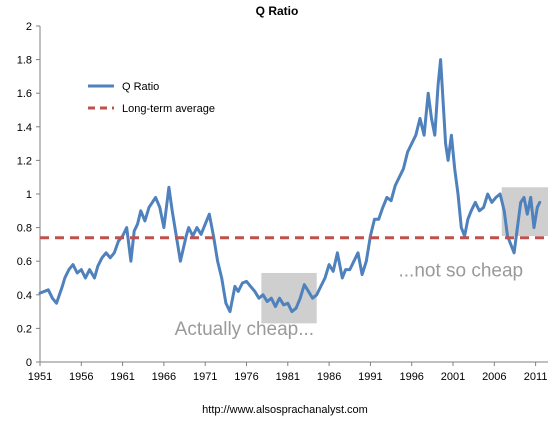 This screenshot has height=421, width=554. I want to click on x-tick-label: 1961, so click(122, 377).